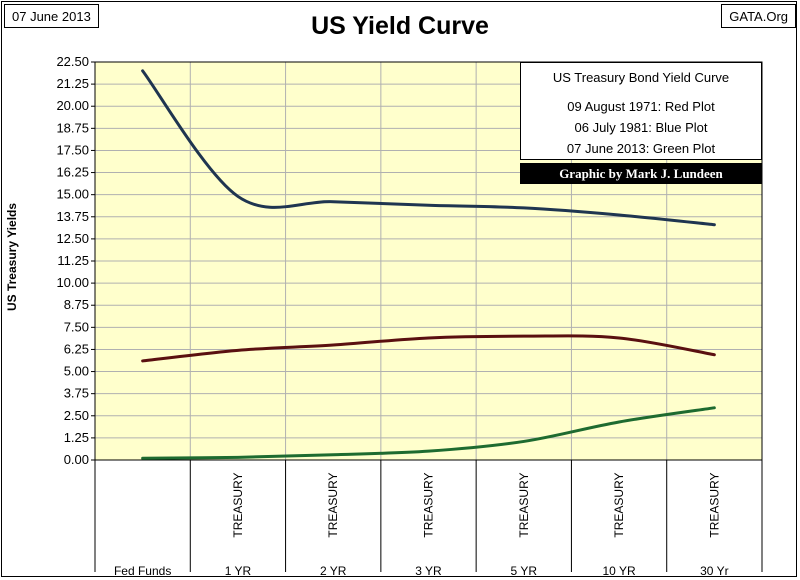 This screenshot has height=580, width=800. Describe the element at coordinates (641, 148) in the screenshot. I see `legend-entry-green: 07 June 2013: Green Plot` at that location.